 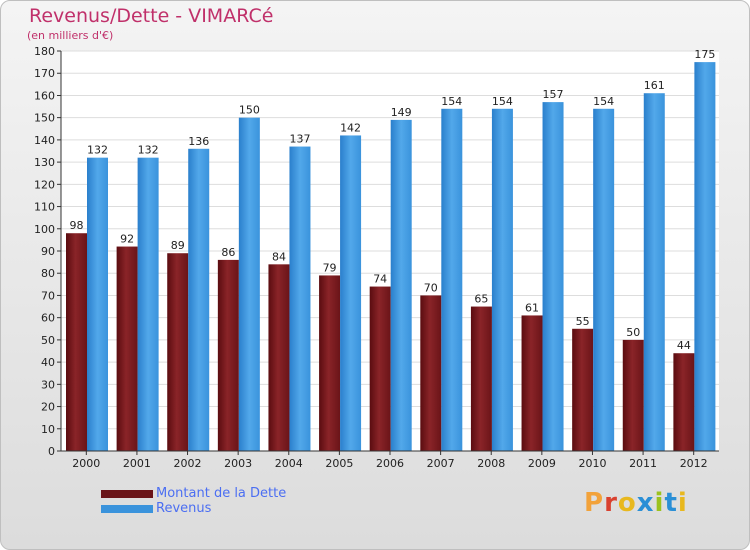 What do you see at coordinates (339, 463) in the screenshot?
I see `x-tick-label: 2005` at bounding box center [339, 463].